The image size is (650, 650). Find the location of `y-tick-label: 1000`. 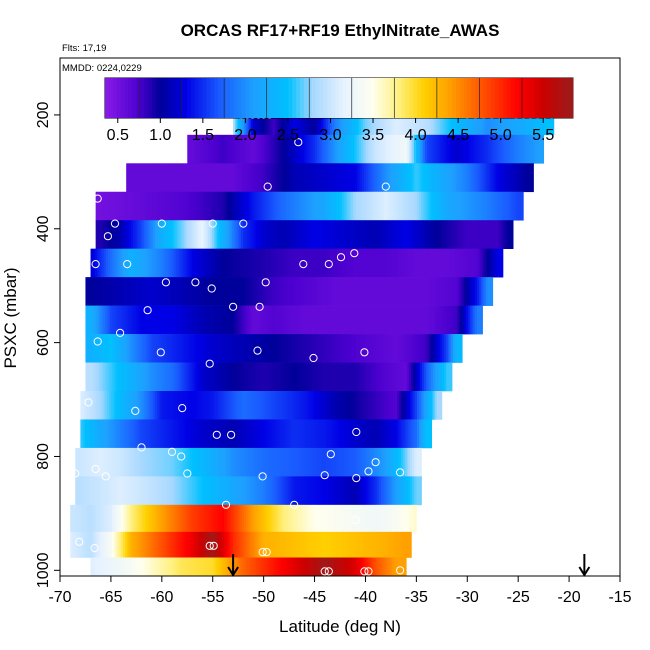

y-tick-label: 1000 is located at coordinates (43, 570).